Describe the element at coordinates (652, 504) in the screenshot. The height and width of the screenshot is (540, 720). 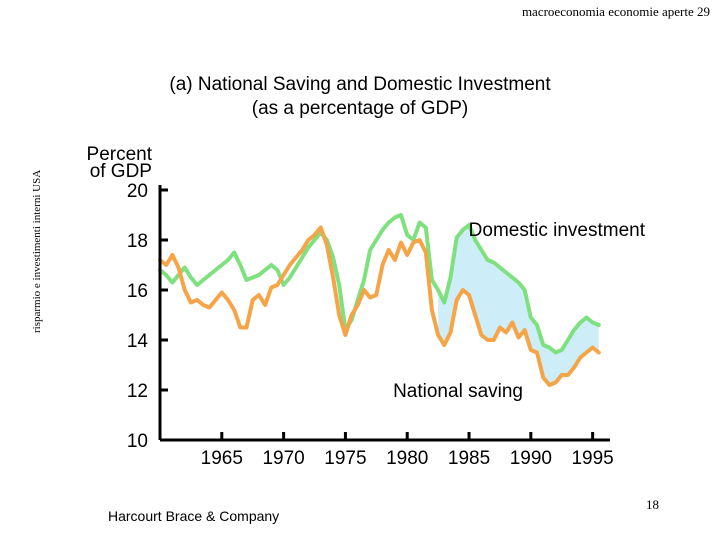
I see `page-number: 18` at that location.